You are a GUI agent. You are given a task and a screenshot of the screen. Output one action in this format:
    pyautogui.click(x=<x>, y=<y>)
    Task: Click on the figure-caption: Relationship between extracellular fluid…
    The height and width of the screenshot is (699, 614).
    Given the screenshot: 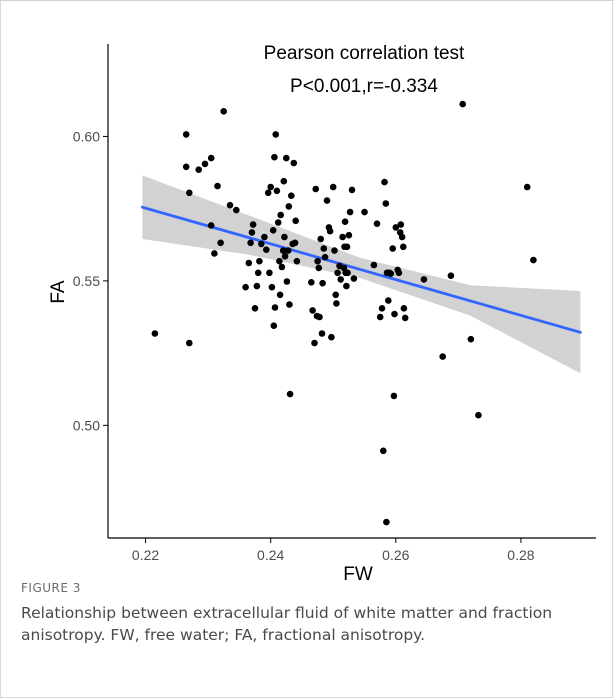 What is the action you would take?
    pyautogui.click(x=287, y=624)
    